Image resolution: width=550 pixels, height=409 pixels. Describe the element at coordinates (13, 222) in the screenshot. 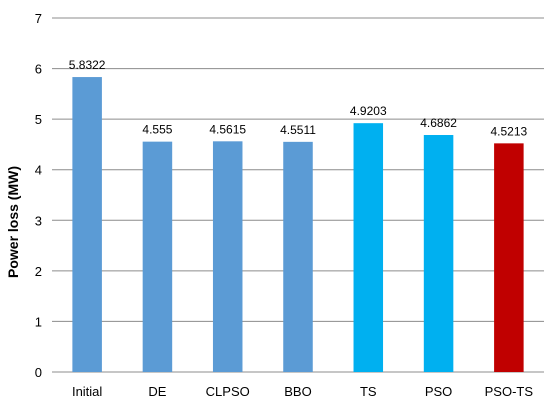

I see `y-axis-title: Power loss (MW)` at that location.